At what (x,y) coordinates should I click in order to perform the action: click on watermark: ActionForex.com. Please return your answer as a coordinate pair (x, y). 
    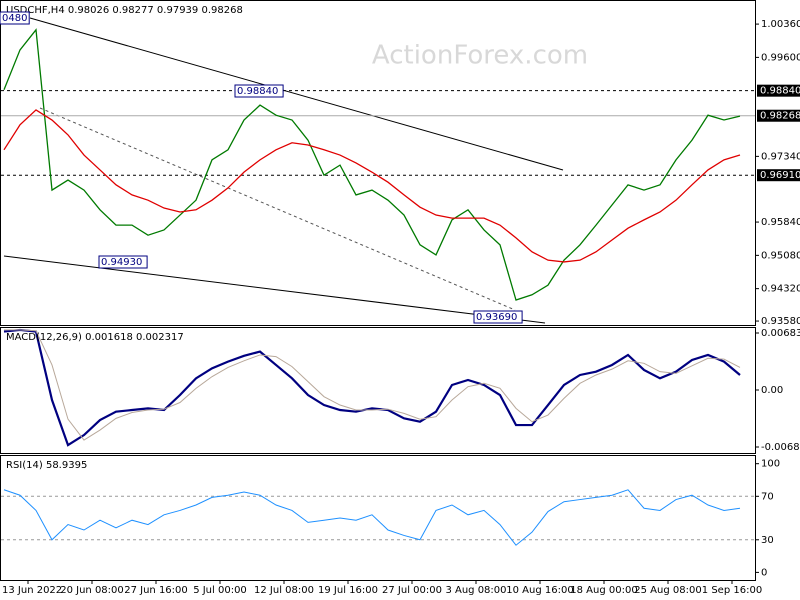
    Looking at the image, I should click on (480, 56).